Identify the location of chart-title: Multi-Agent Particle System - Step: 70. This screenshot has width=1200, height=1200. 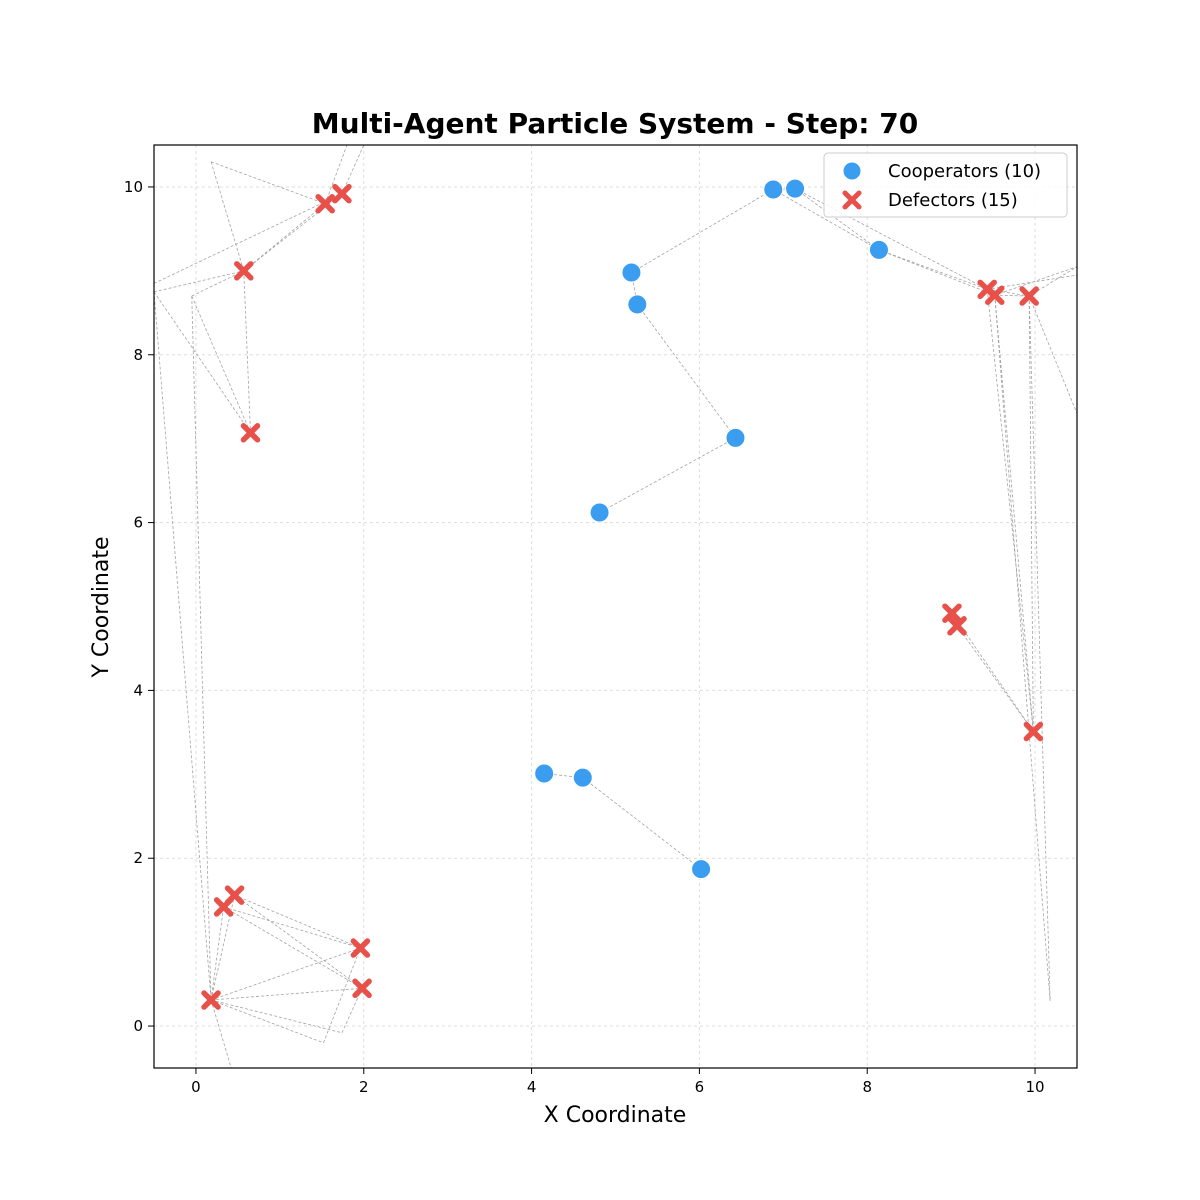
(615, 123).